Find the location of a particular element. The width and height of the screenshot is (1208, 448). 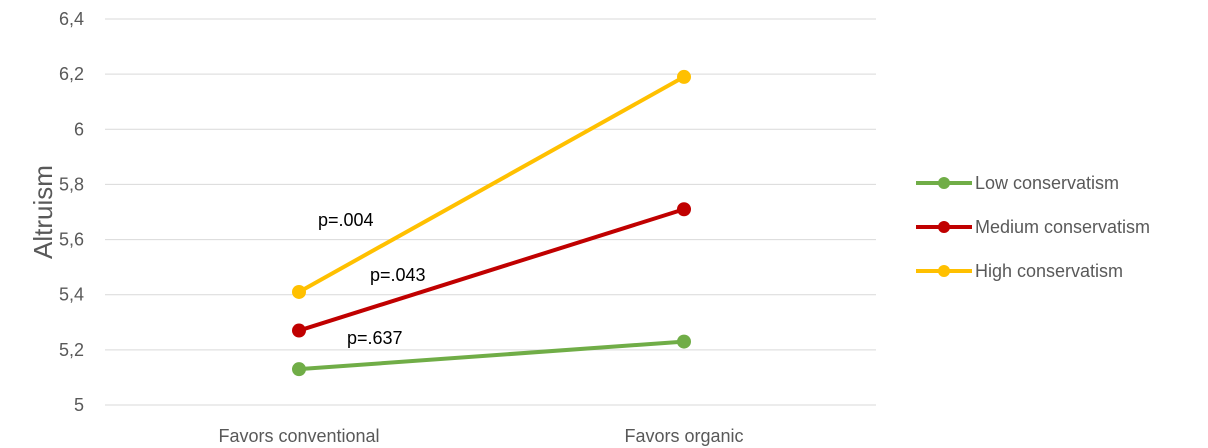

series-low-conservatism is located at coordinates (491, 355).